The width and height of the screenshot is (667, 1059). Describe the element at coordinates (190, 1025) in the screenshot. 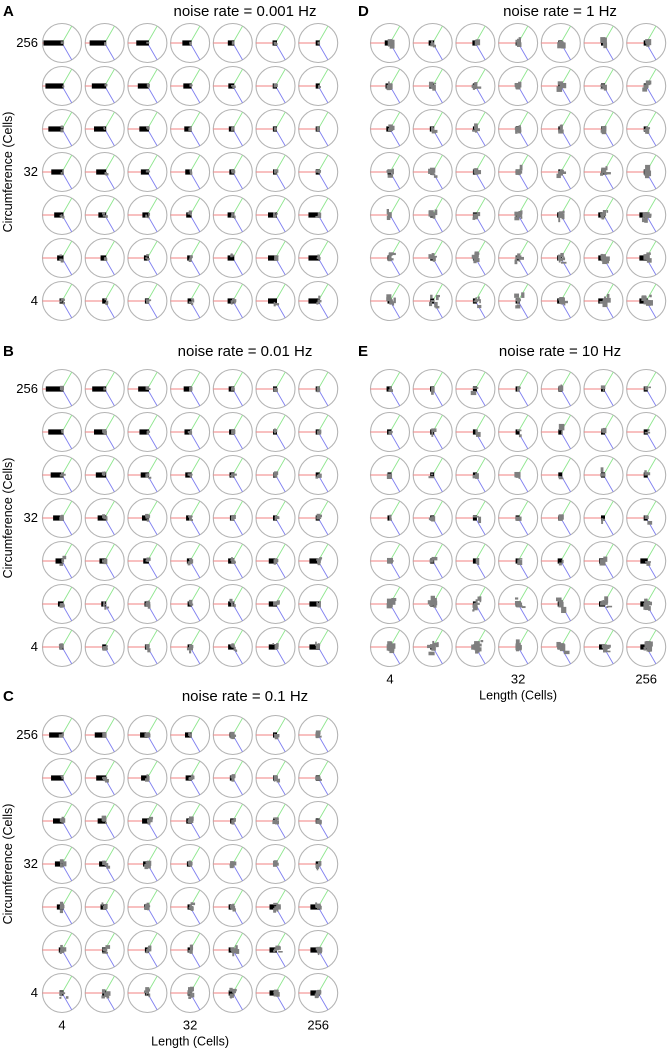

I see `x-tick-label: 32` at that location.